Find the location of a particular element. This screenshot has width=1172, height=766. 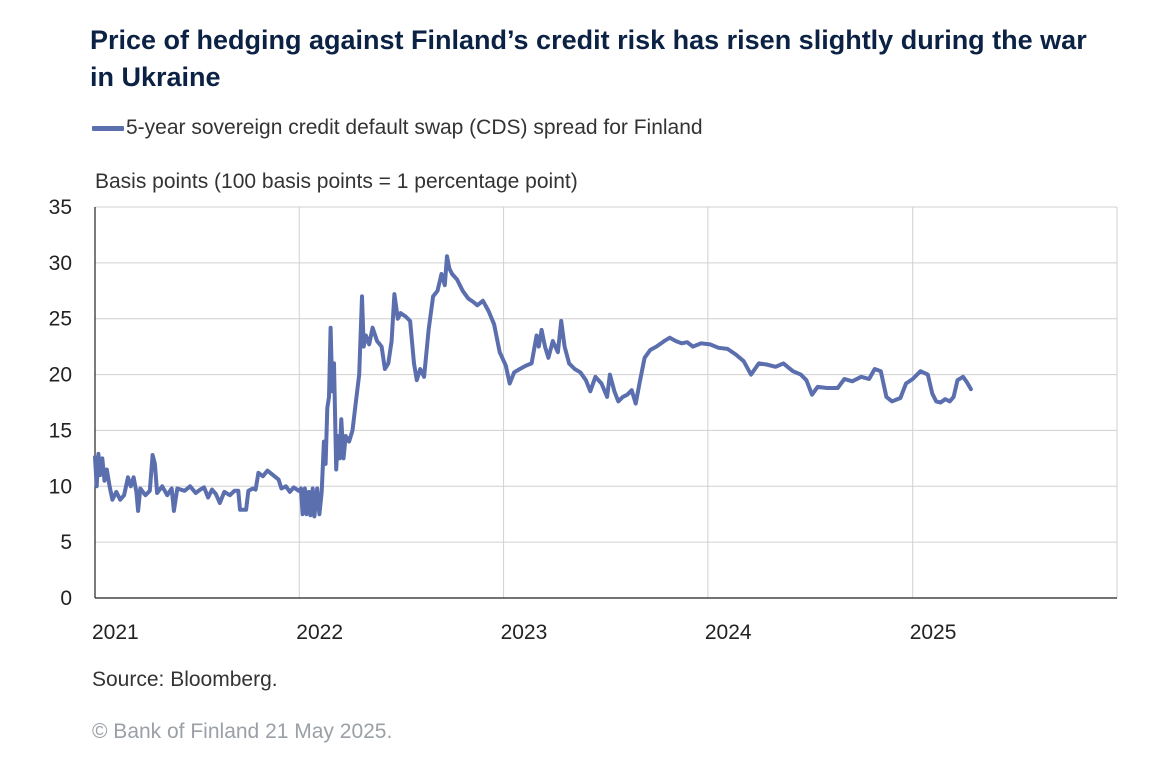

x-tick-label-2022: 2022 is located at coordinates (319, 632).